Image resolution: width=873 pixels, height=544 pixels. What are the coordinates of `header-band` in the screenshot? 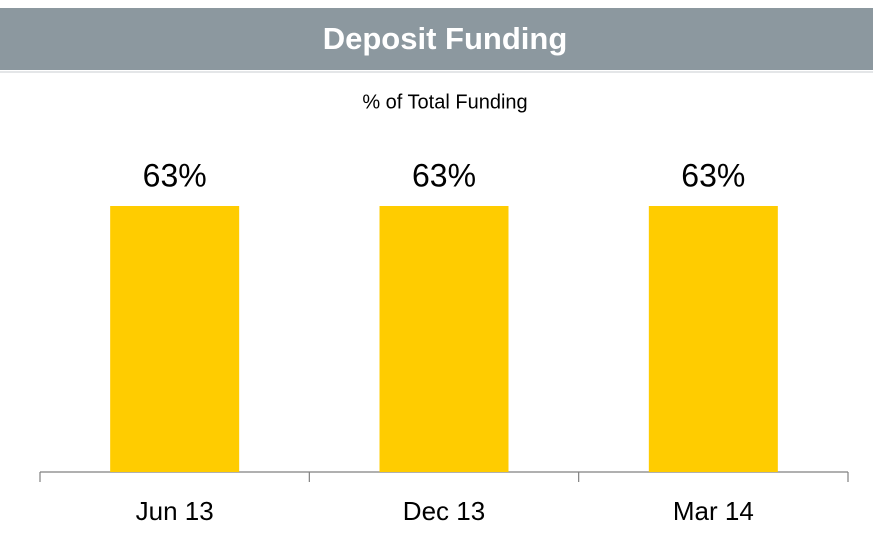 It's located at (436, 39).